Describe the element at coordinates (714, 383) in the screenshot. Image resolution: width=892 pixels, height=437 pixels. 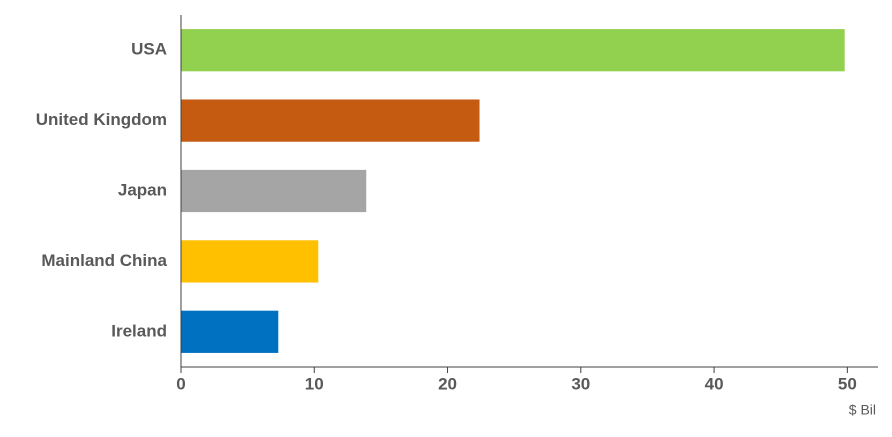
I see `x-tick-label: 40` at that location.